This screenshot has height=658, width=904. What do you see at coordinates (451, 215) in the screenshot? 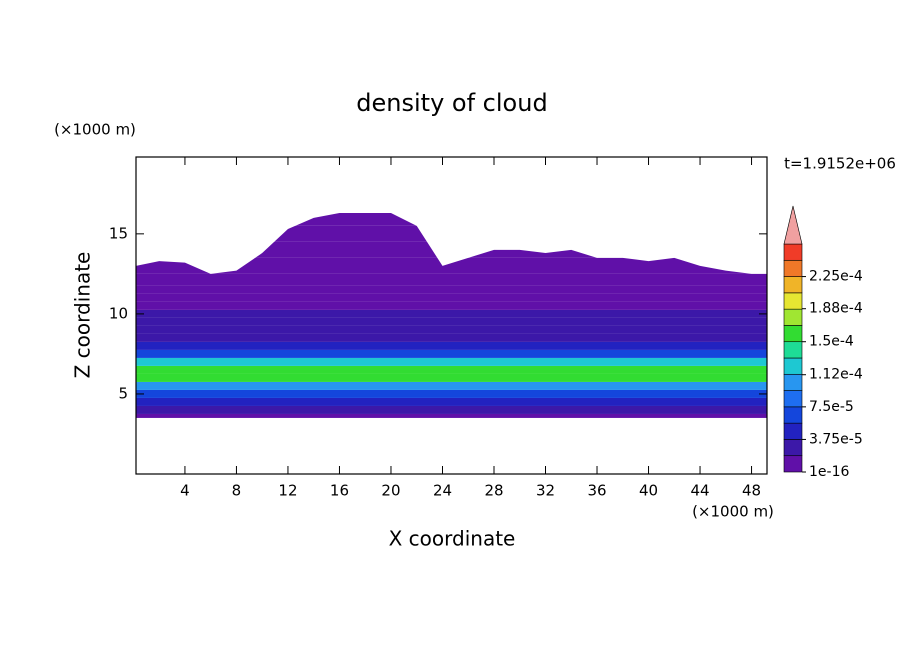
I see `cloud-top` at bounding box center [451, 215].